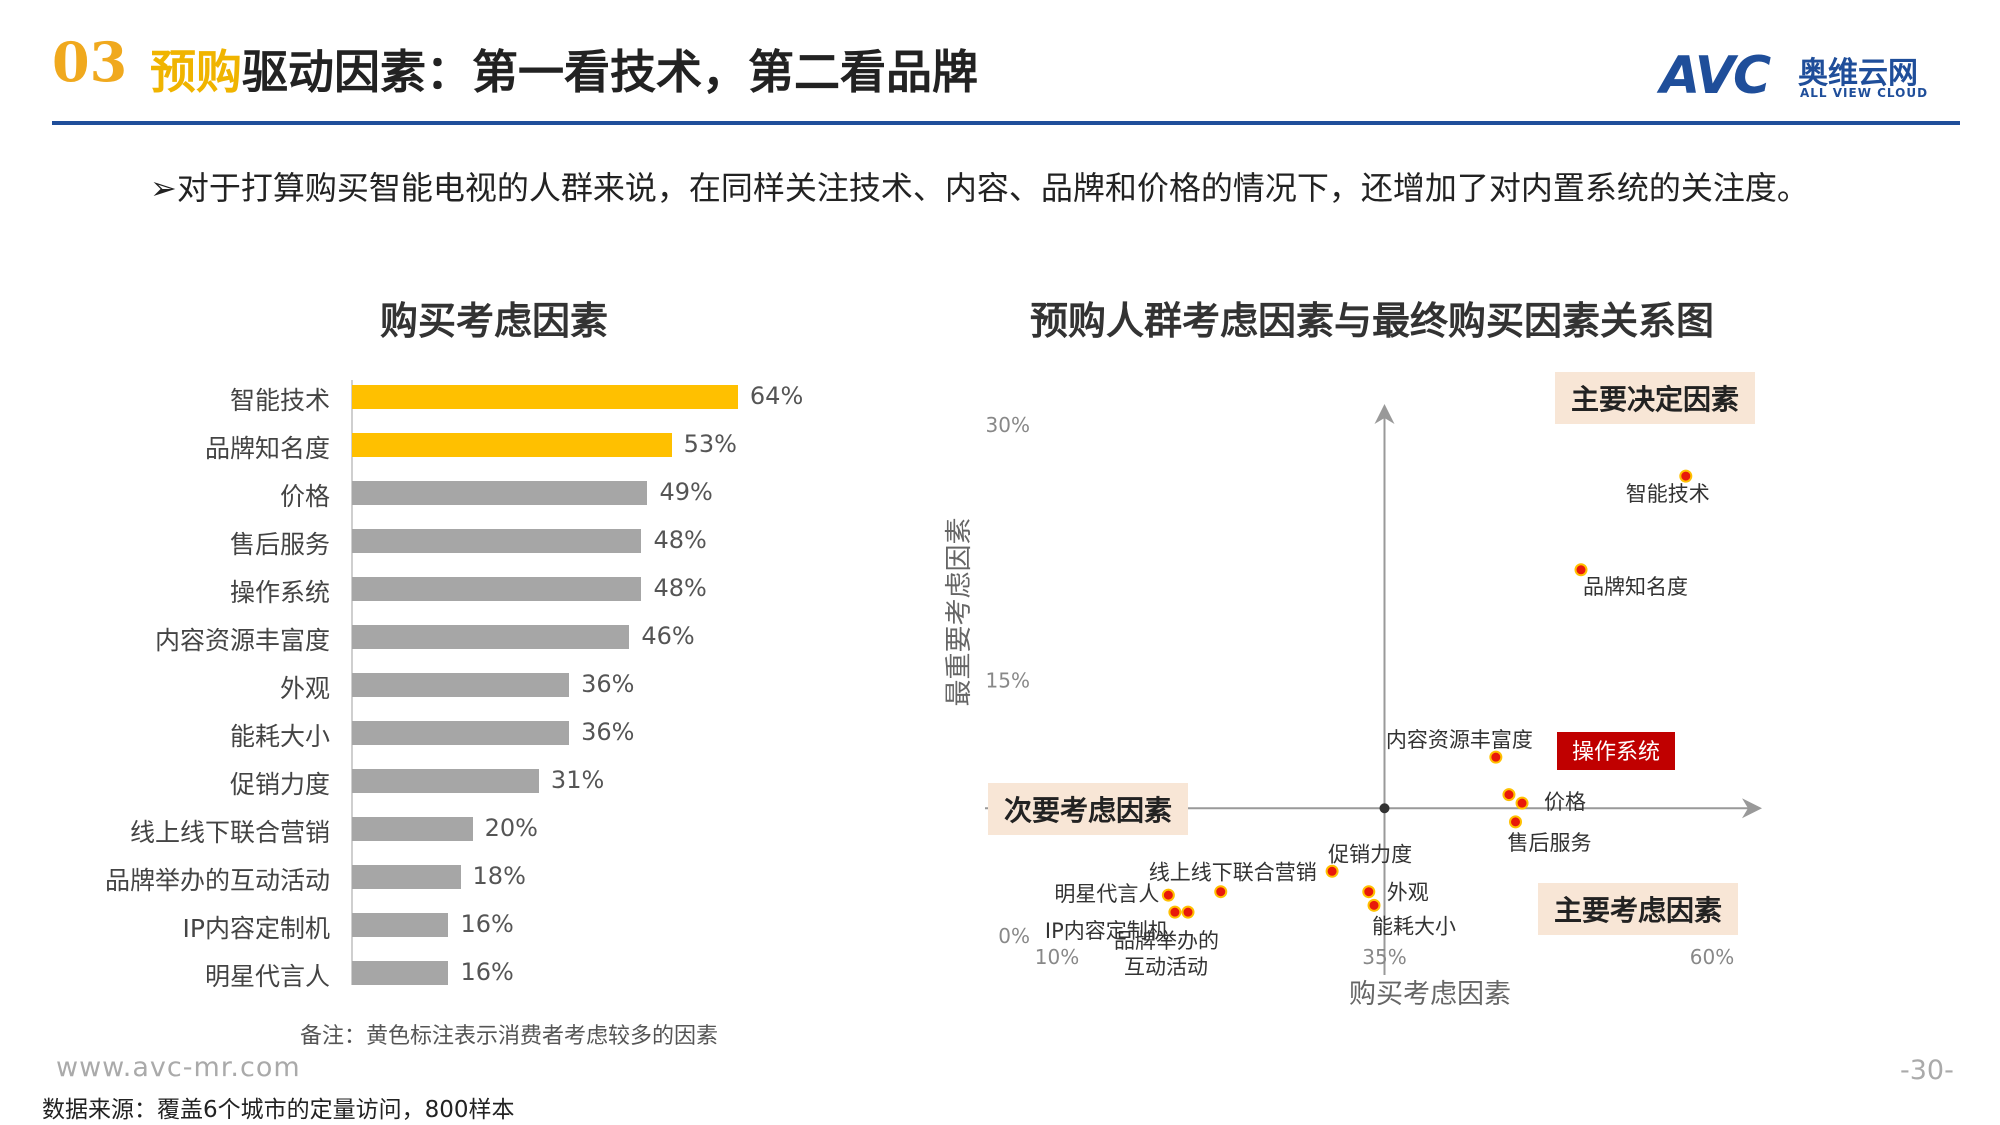  I want to click on bar-label: IP内容定制机, so click(256, 928).